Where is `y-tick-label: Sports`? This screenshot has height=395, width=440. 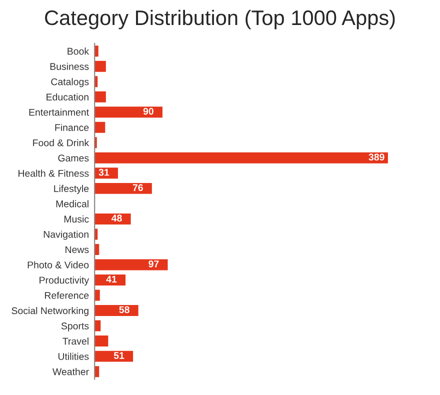
y-tick-label: Sports is located at coordinates (75, 327).